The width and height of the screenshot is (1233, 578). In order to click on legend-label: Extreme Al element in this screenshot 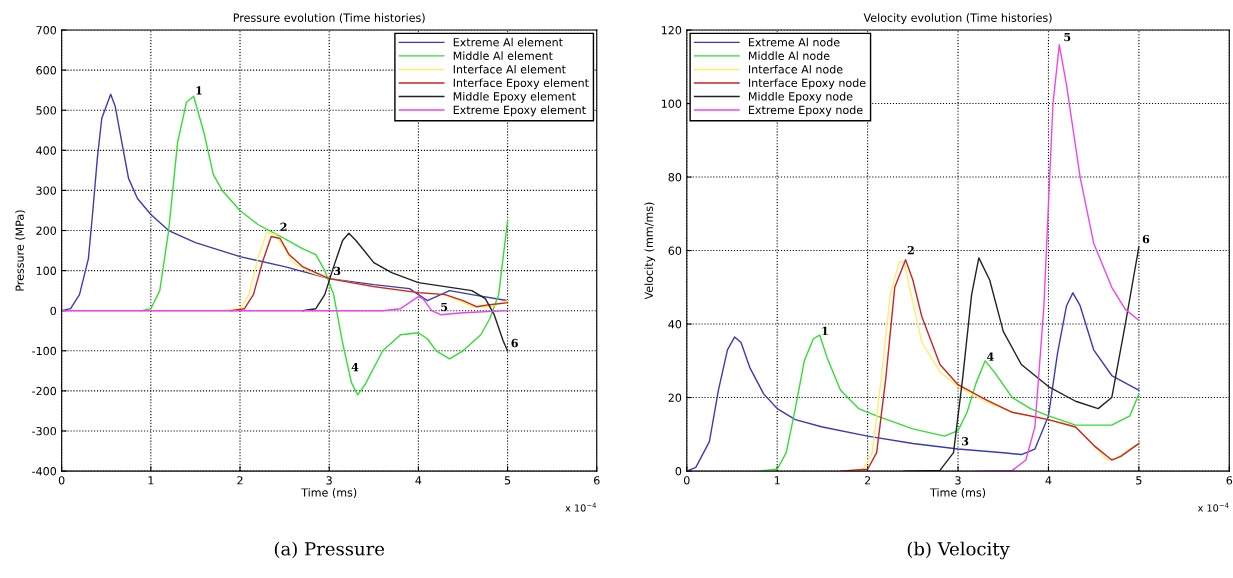, I will do `click(508, 42)`.